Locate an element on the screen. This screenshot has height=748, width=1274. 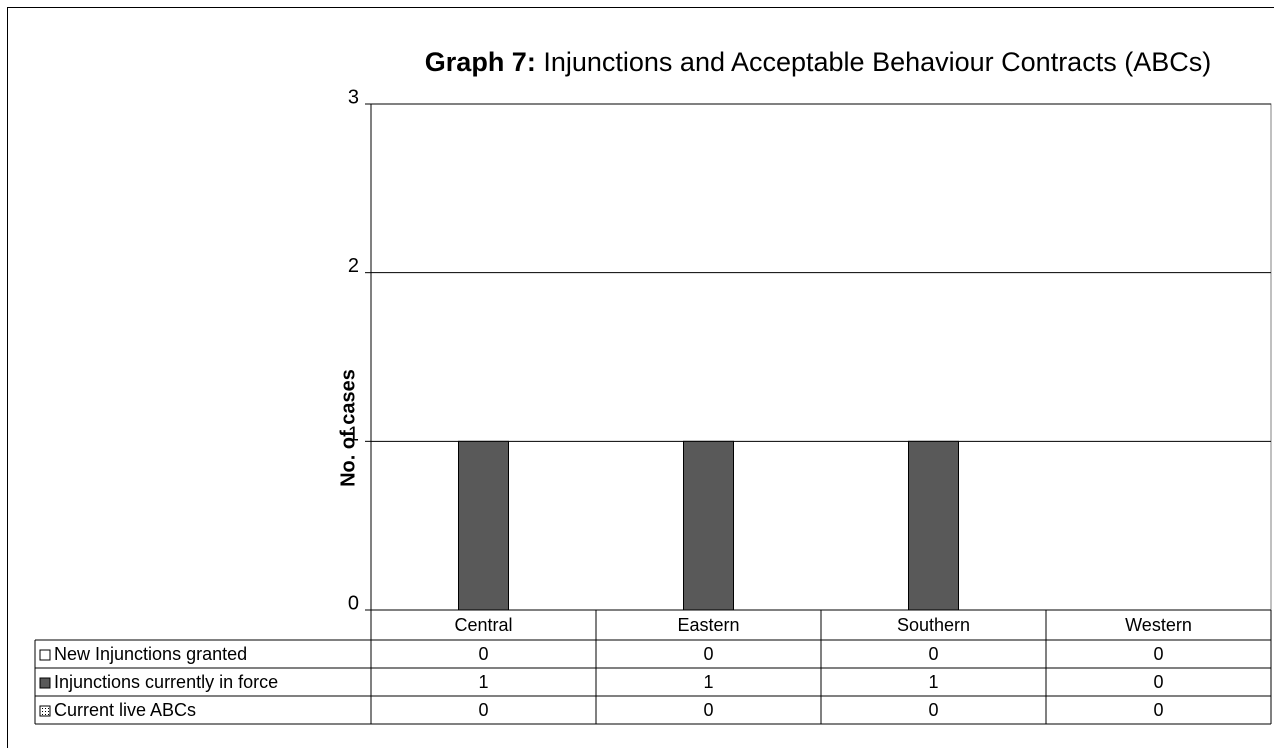
legend-label: Current live ABCs is located at coordinates (125, 710).